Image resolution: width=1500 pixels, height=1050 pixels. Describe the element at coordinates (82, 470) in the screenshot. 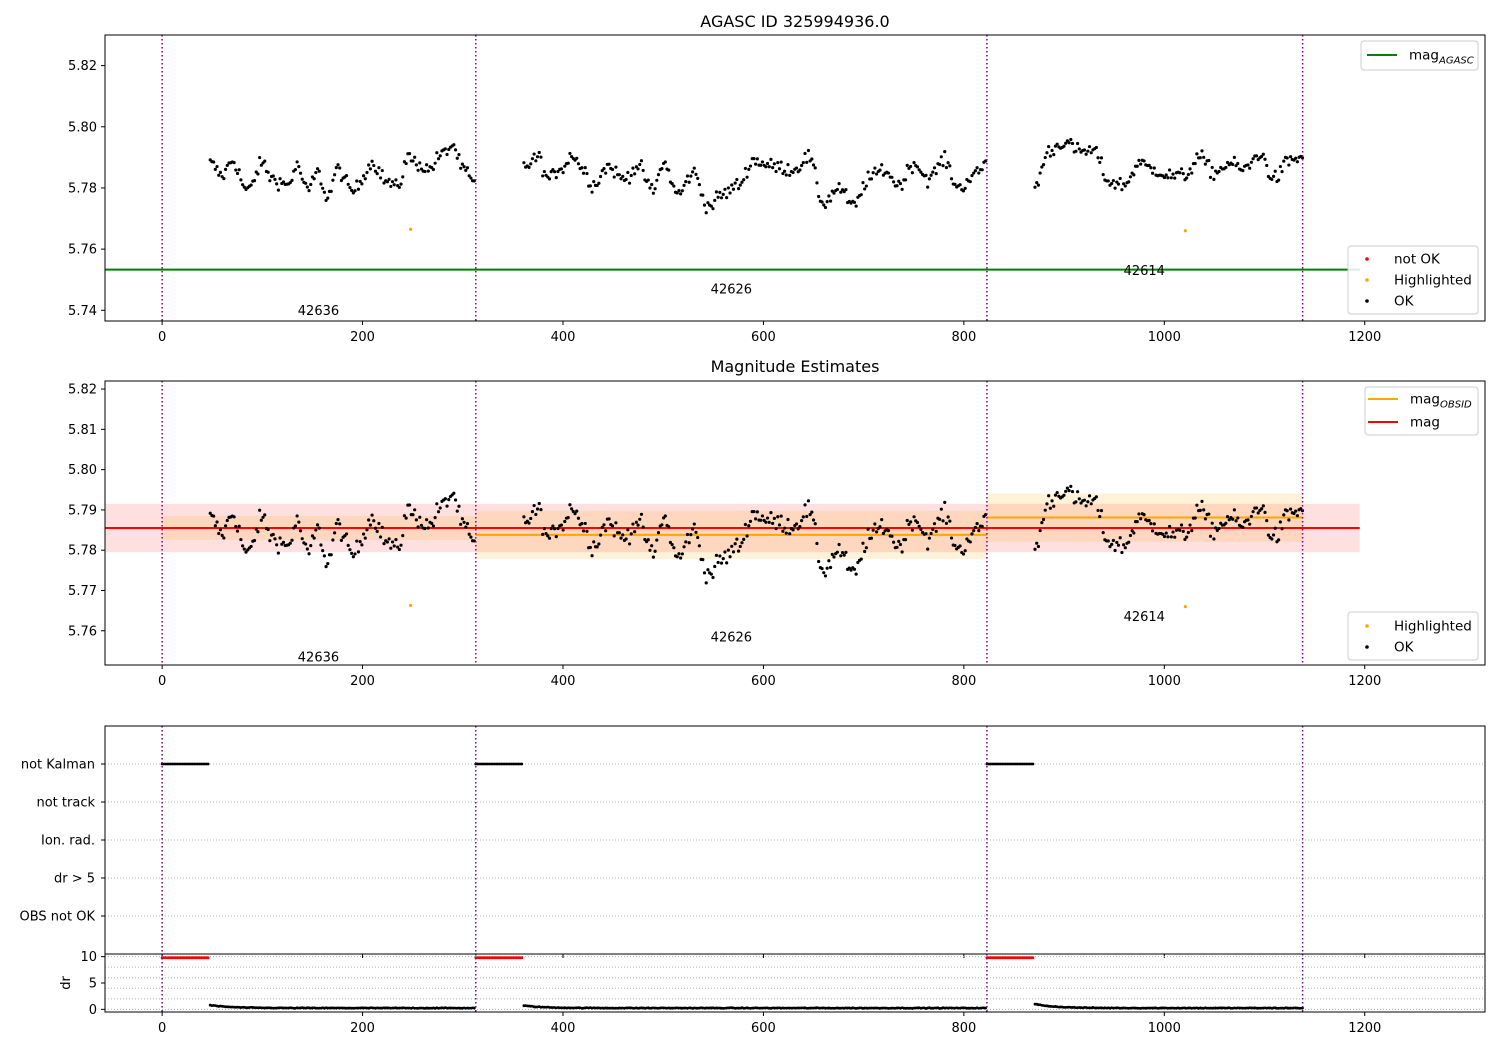

I see `y-tick-label: 5.80` at that location.